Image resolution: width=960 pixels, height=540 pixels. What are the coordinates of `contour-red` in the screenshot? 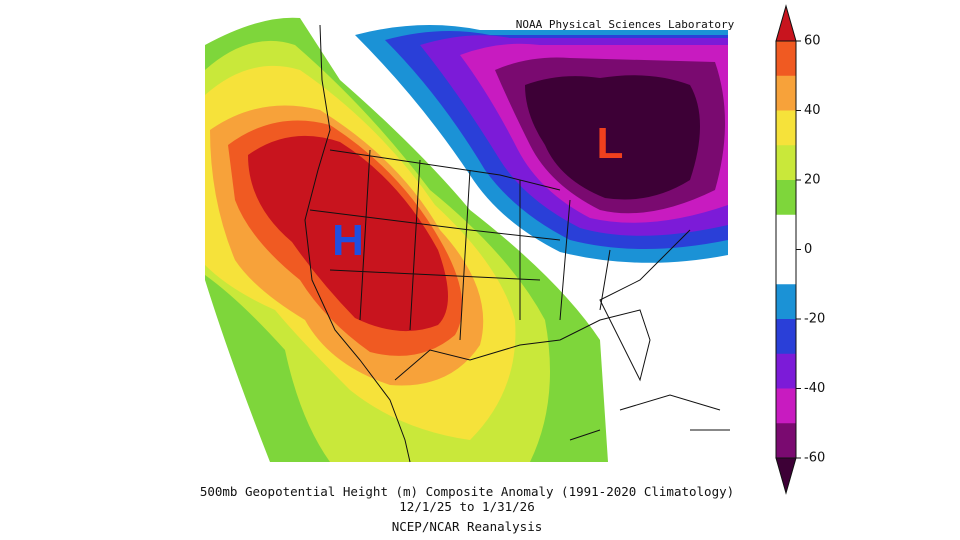 It's located at (348, 233).